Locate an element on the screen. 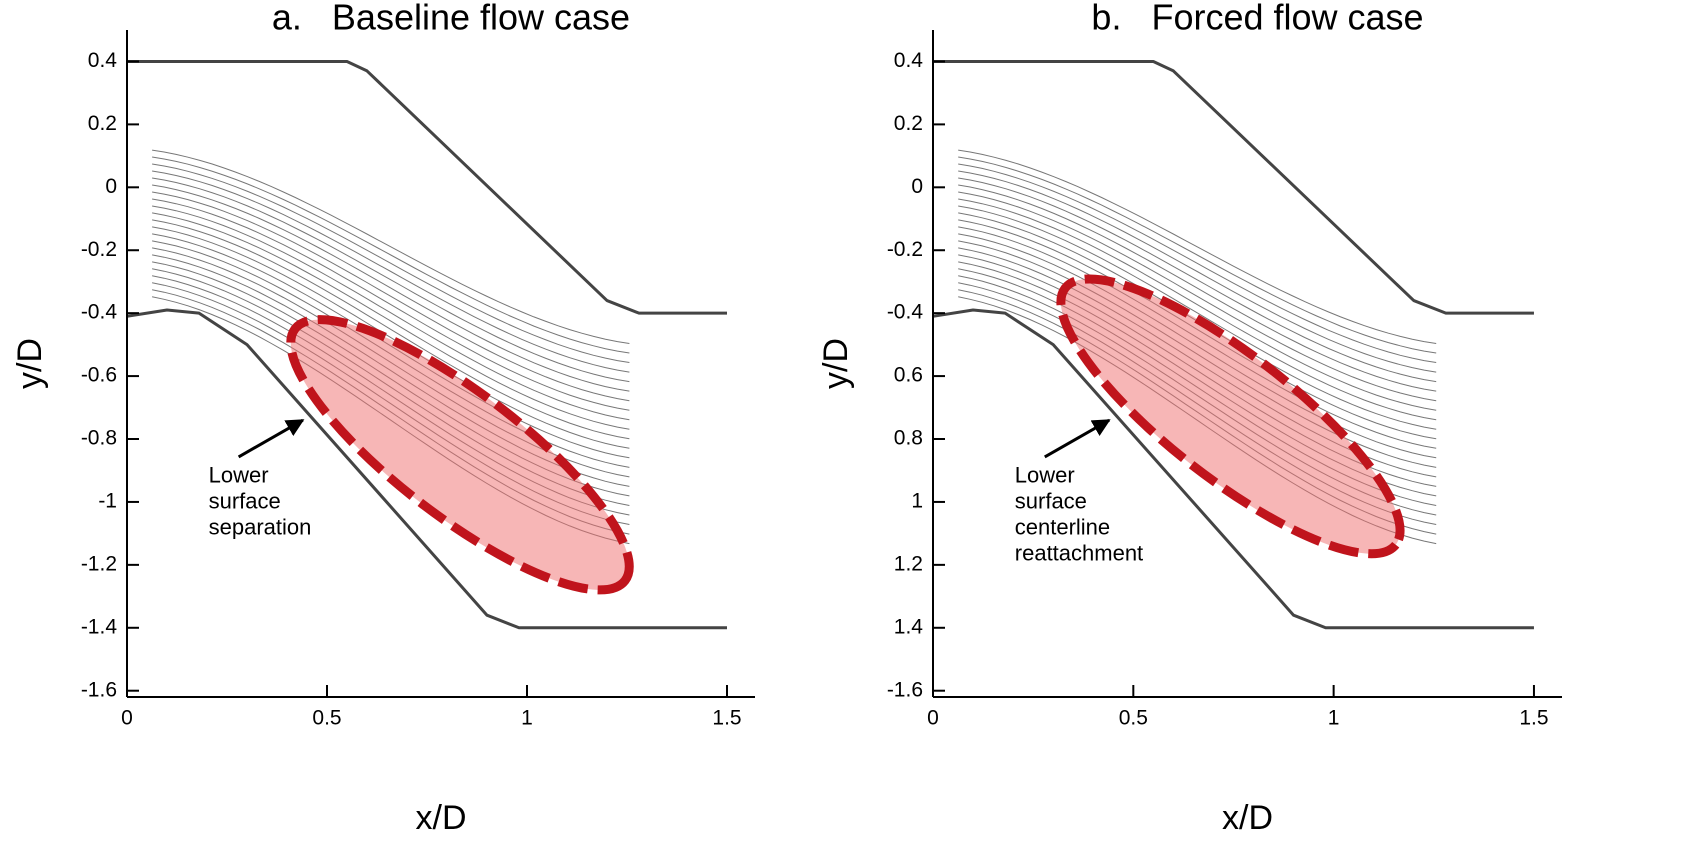 The width and height of the screenshot is (1707, 850). y-tick-label: -1.4 is located at coordinates (99, 626).